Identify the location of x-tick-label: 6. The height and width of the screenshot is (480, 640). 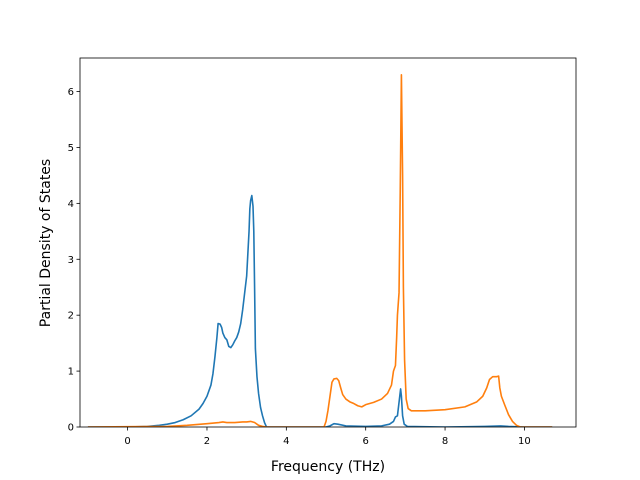
(366, 441).